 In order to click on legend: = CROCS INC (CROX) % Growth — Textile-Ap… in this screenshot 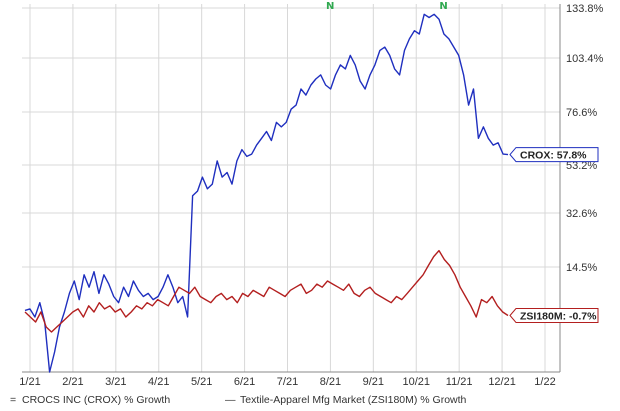, I will do `click(238, 400)`.